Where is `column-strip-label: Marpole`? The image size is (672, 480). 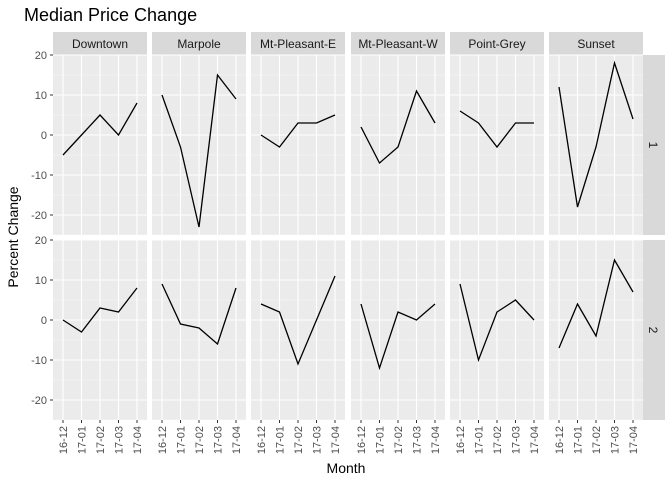 column-strip-label: Marpole is located at coordinates (199, 44).